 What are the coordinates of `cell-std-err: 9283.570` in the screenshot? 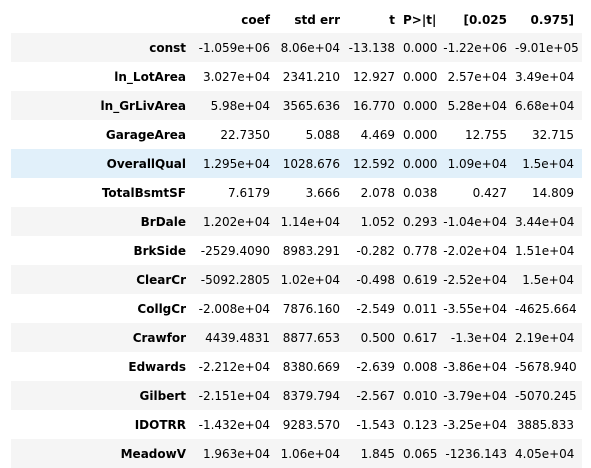 It's located at (311, 424).